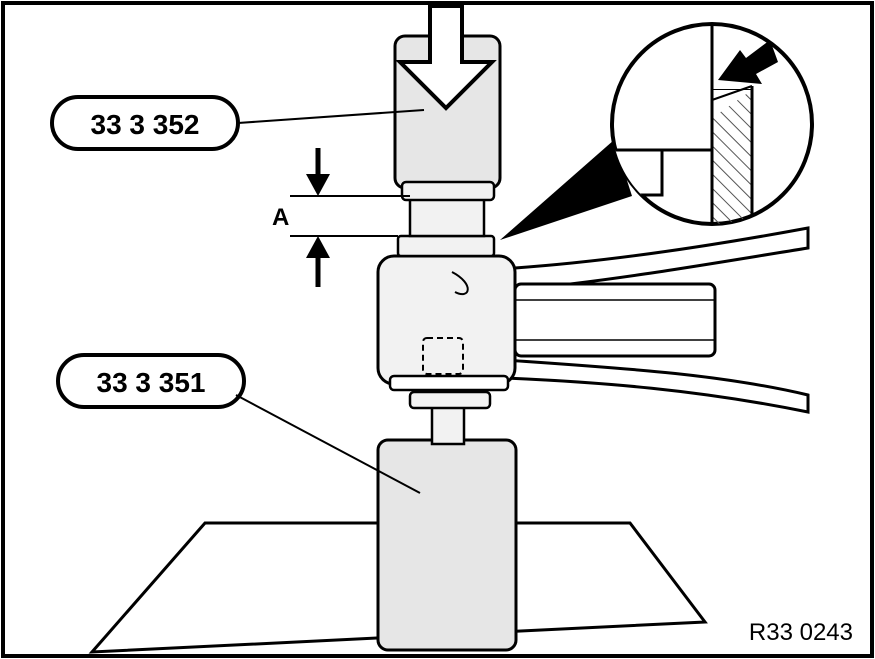  Describe the element at coordinates (145, 124) in the screenshot. I see `callout-tool-upper-label: 33 3 352` at that location.